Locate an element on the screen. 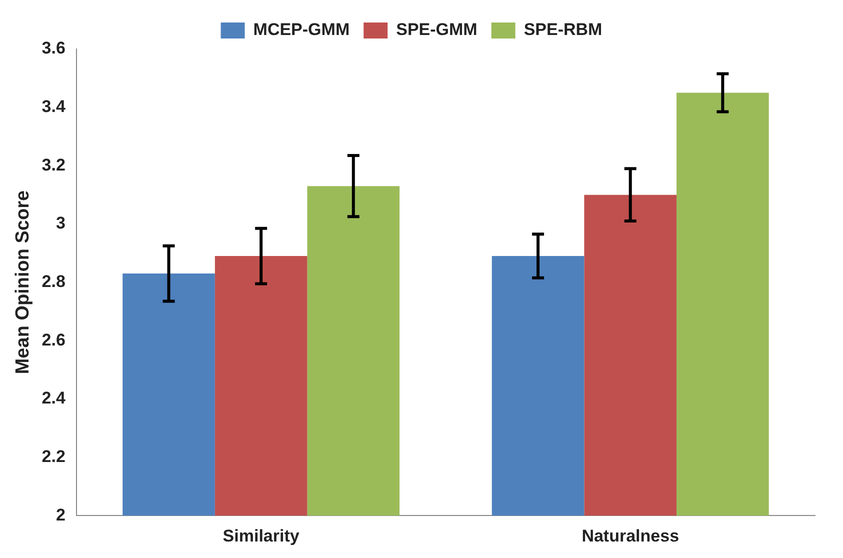 This screenshot has width=843, height=558. y-tick-label: 3.6 is located at coordinates (54, 48).